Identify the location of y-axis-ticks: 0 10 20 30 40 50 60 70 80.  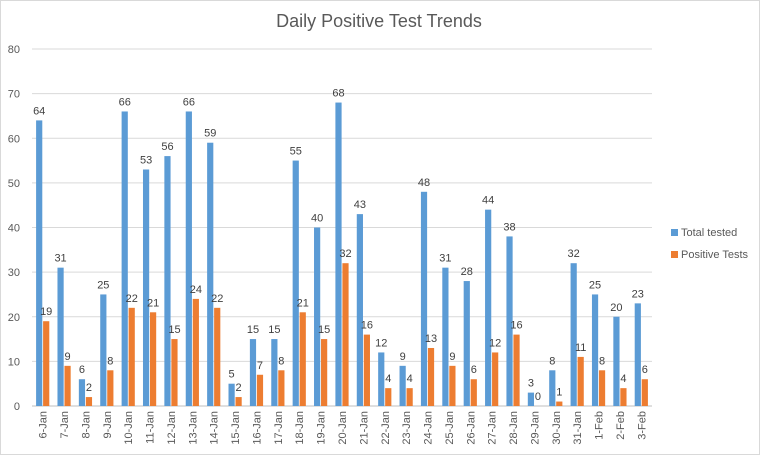
(14, 228).